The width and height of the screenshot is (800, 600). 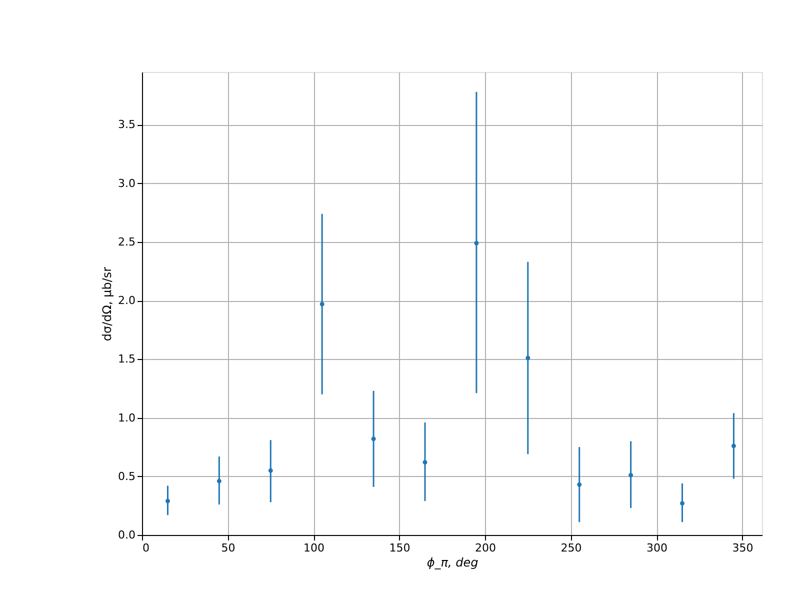 I want to click on x-tick-label: 0, so click(x=146, y=548).